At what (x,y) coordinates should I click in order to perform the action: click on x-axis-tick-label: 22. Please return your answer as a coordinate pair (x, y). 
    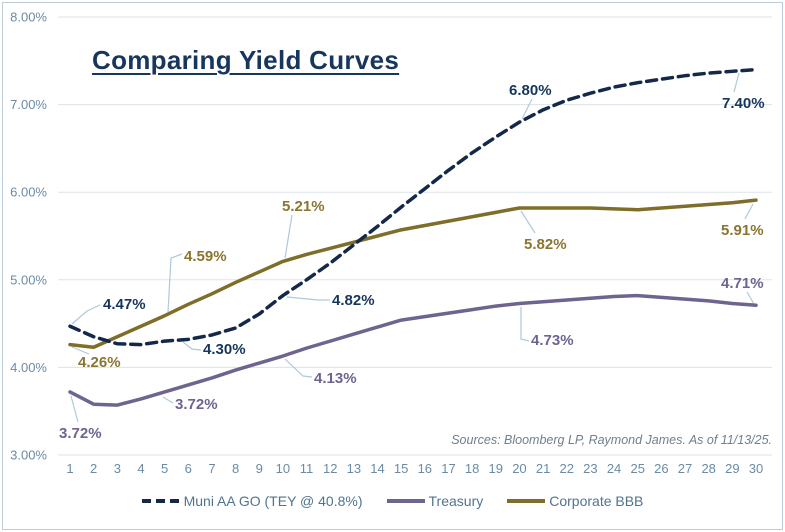
    Looking at the image, I should click on (567, 468).